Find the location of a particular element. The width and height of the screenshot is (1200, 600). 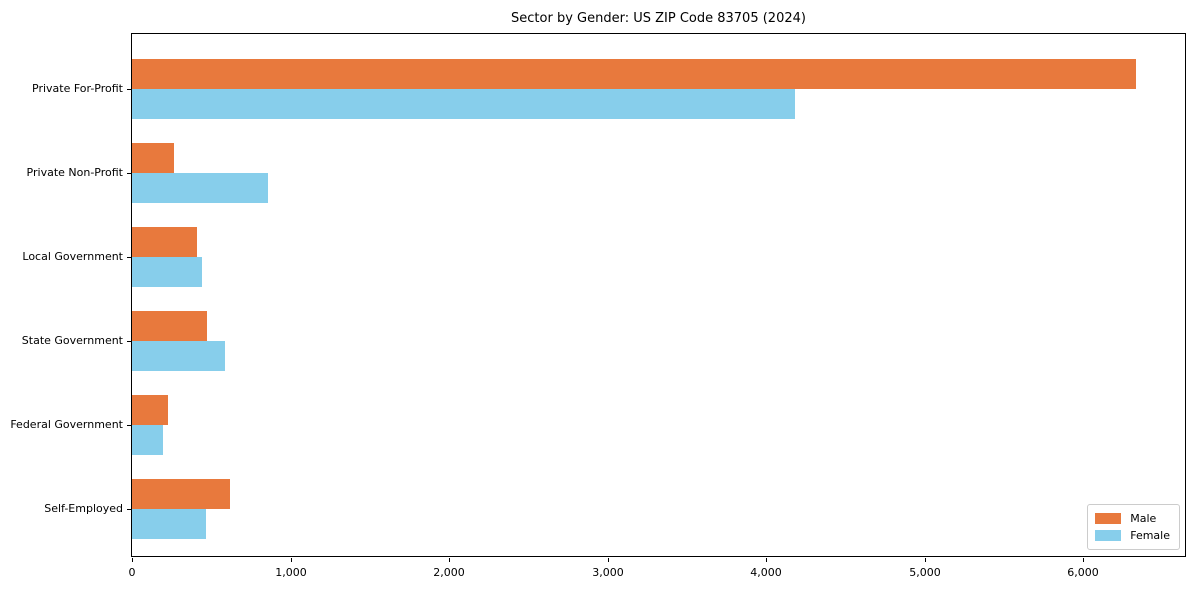

y-tick-label-federal-government: Federal Government is located at coordinates (66, 424).